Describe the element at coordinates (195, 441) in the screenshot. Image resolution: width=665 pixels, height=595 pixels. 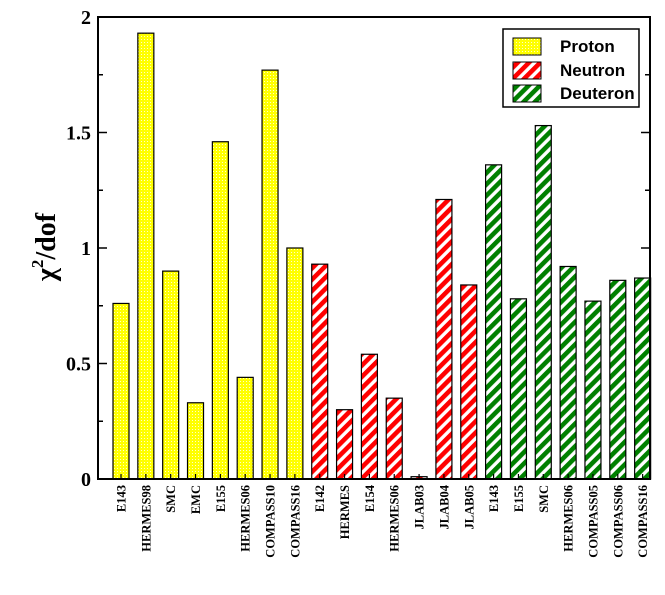
I see `bar-proton-emc` at that location.